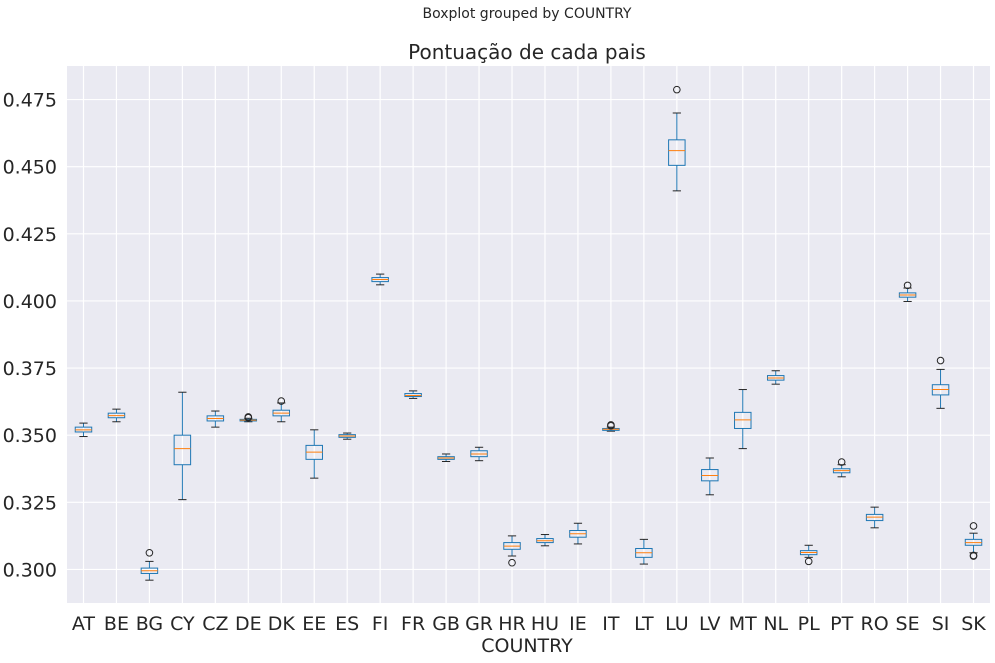 This screenshot has height=663, width=995. Describe the element at coordinates (149, 624) in the screenshot. I see `x-tick-label: BG` at that location.